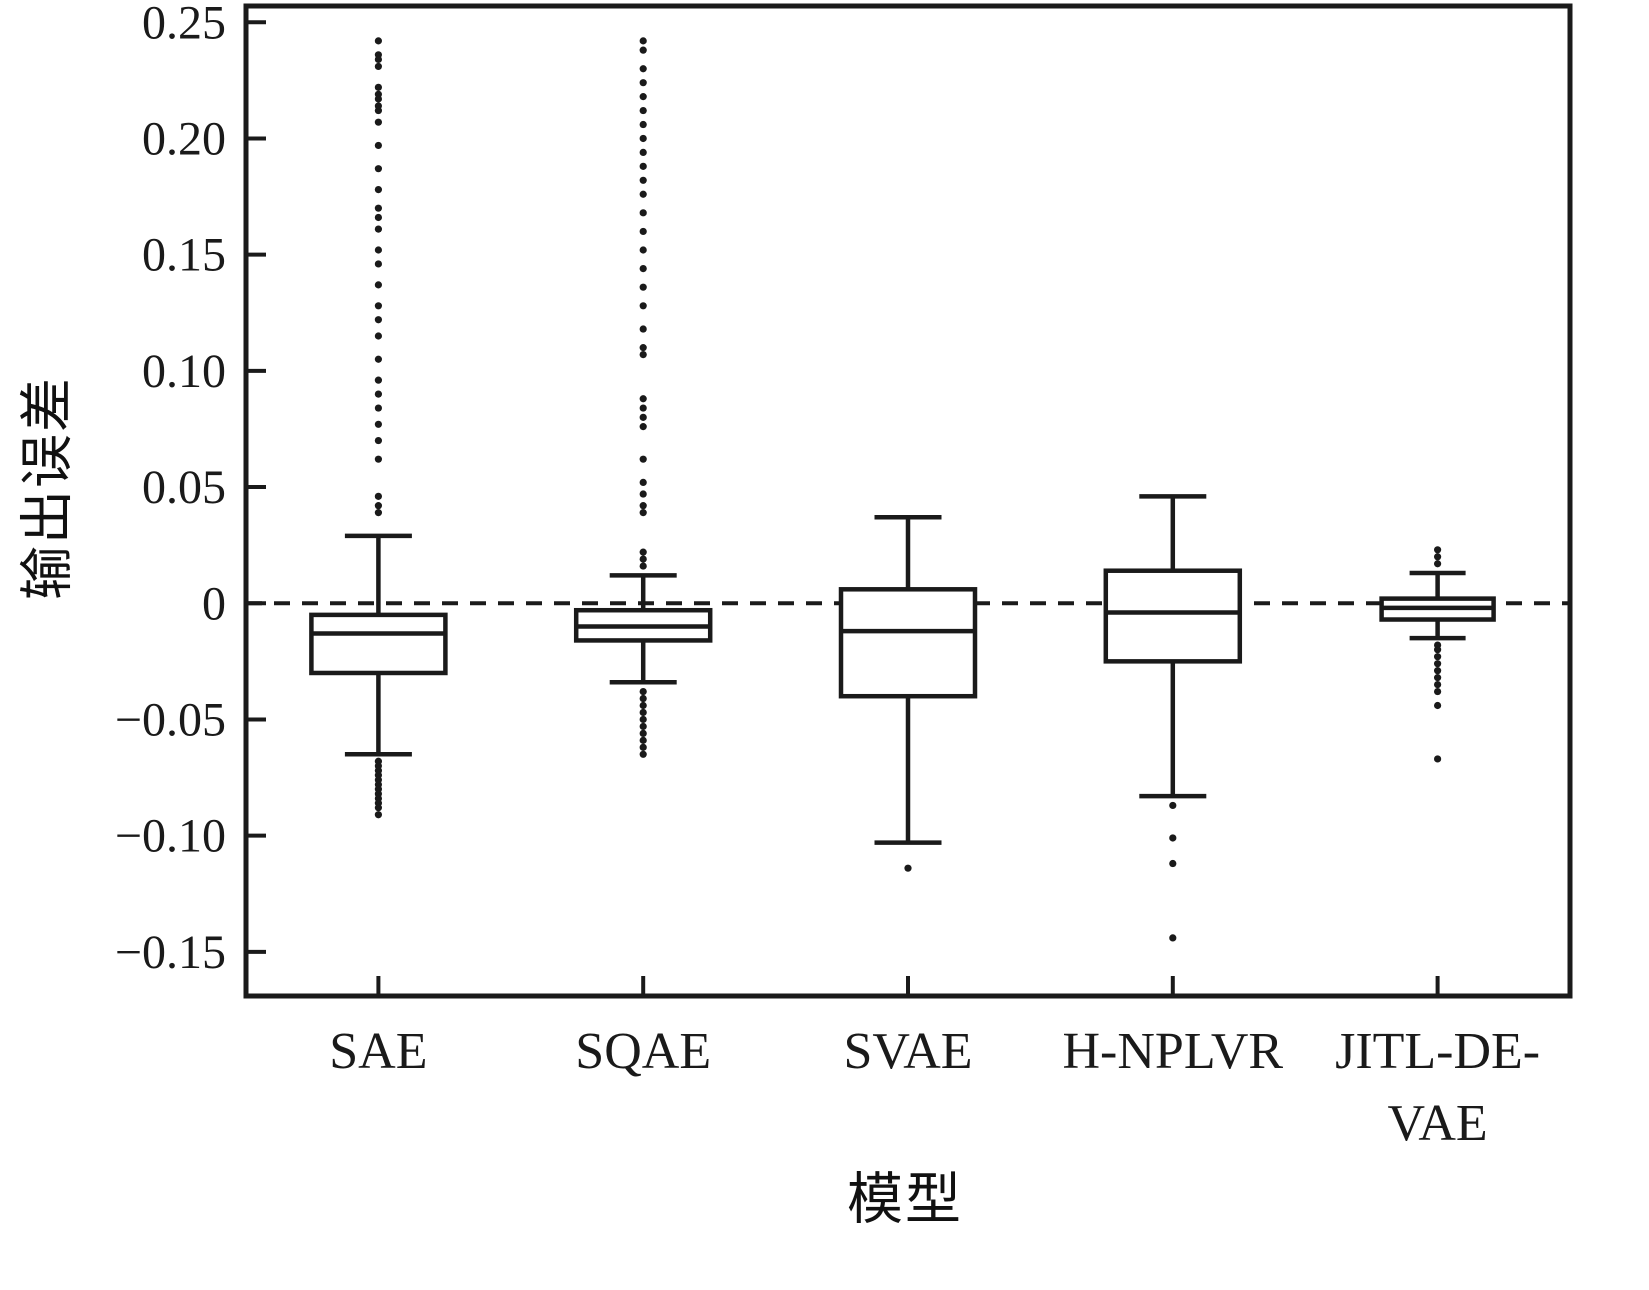 This screenshot has height=1290, width=1649. What do you see at coordinates (170, 836) in the screenshot?
I see `y-tick-label: −0.10` at bounding box center [170, 836].